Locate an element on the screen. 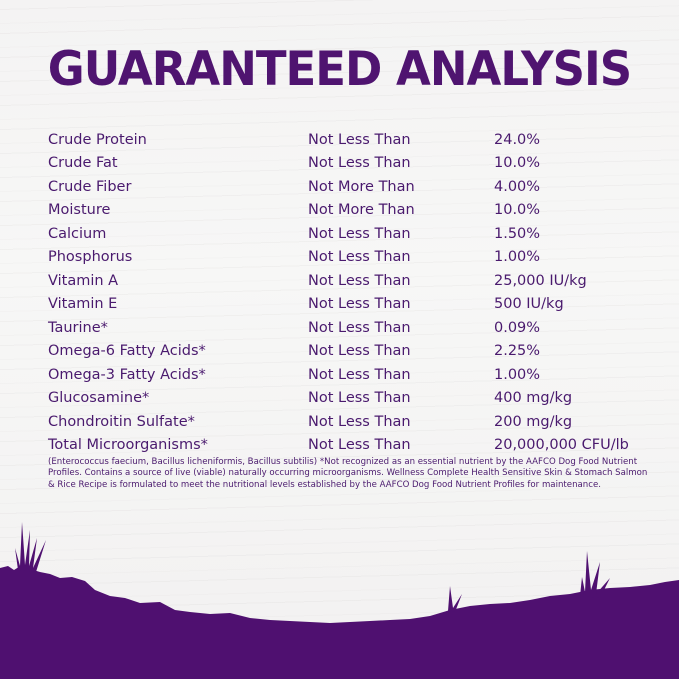 The width and height of the screenshot is (679, 679). nutrient-name: Moisture is located at coordinates (79, 210).